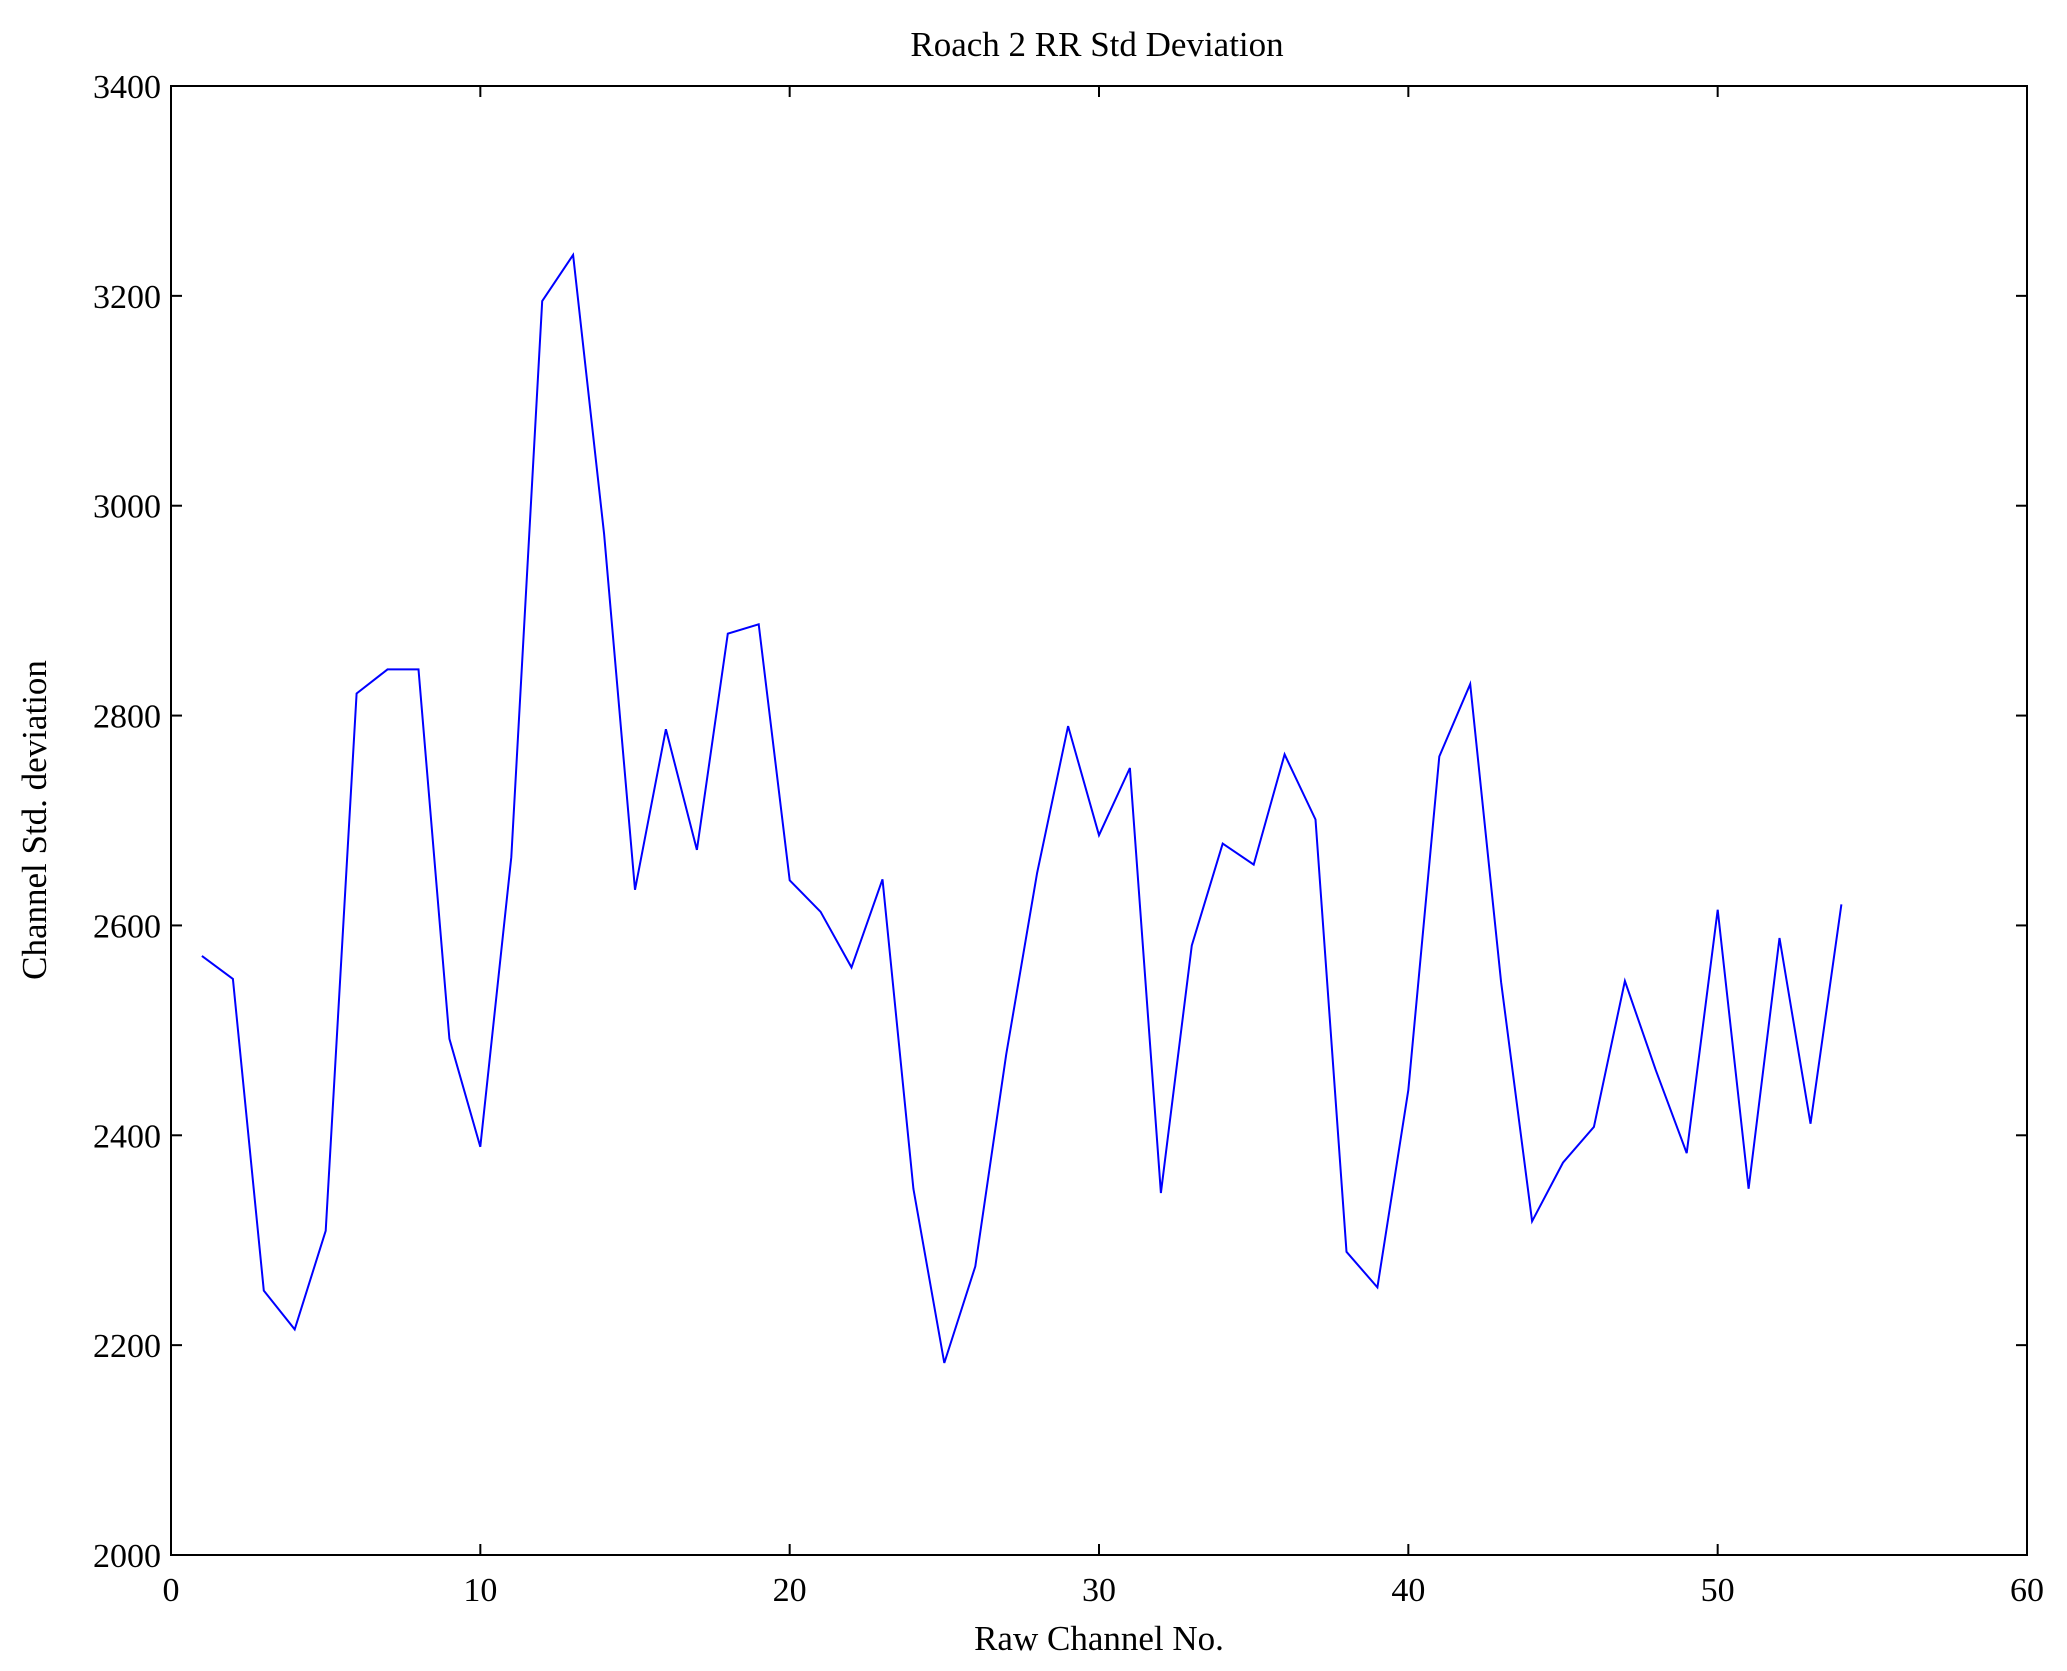  I want to click on y-axis-label: Channel Std. deviation, so click(34, 820).